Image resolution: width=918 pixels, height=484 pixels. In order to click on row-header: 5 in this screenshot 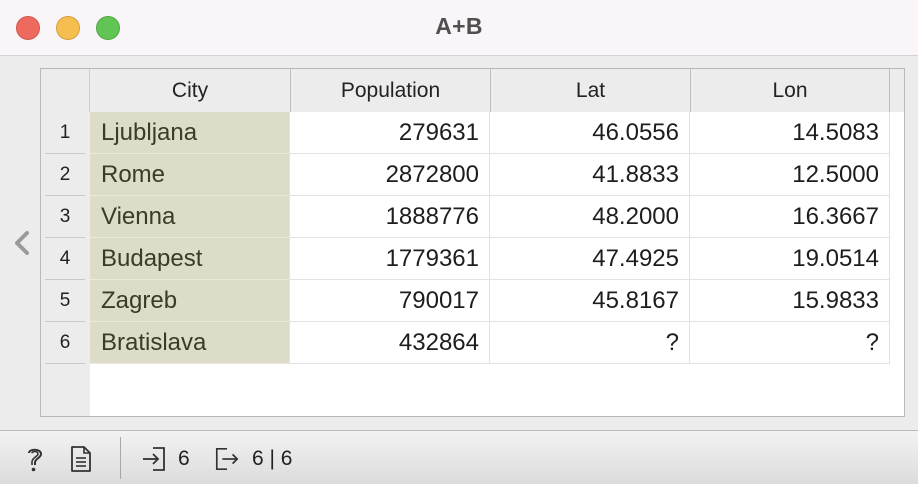, I will do `click(65, 301)`.